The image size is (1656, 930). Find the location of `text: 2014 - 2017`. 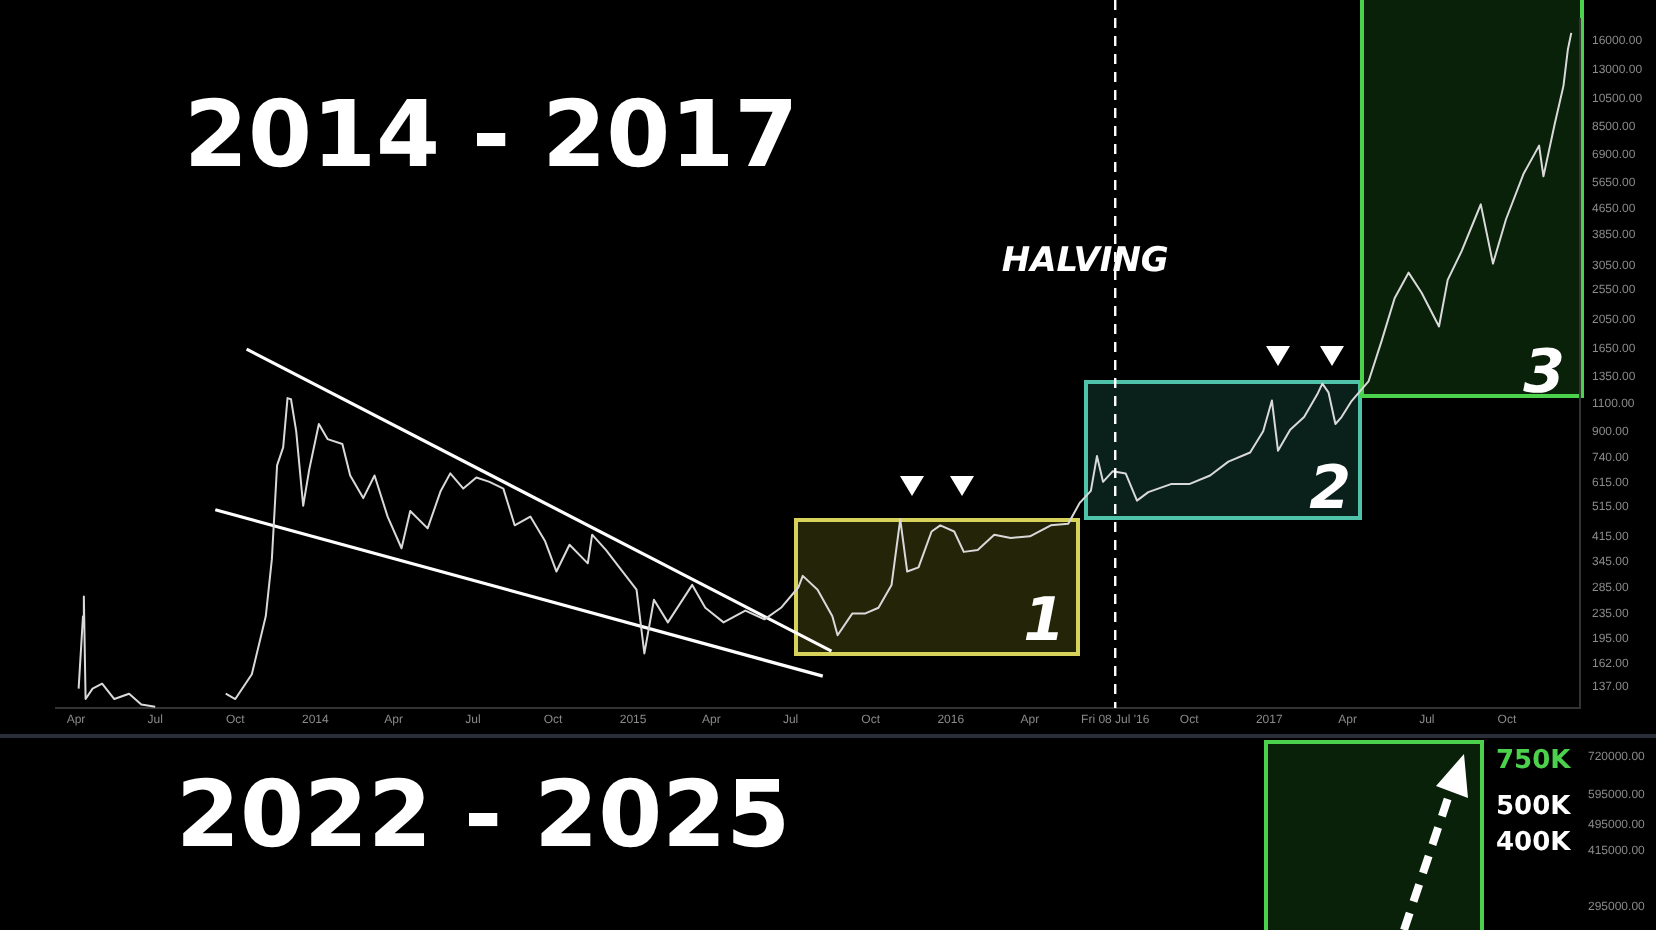

text: 2014 - 2017 is located at coordinates (491, 134).